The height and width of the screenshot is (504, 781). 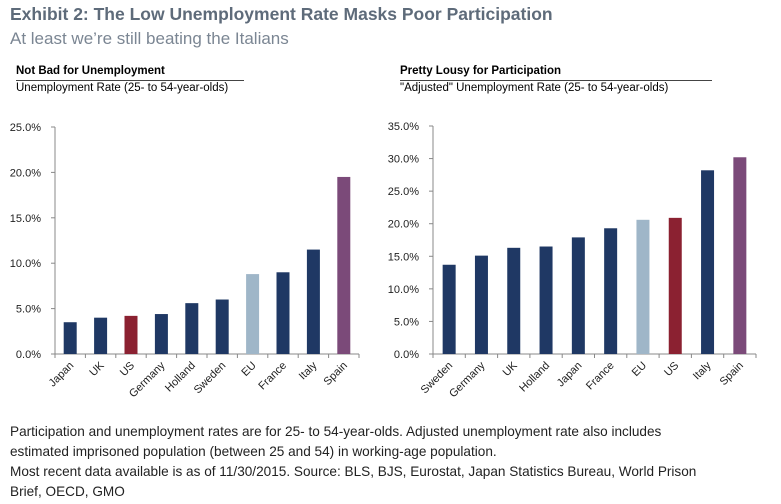 What do you see at coordinates (511, 369) in the screenshot?
I see `right-chart-category-label: UK` at bounding box center [511, 369].